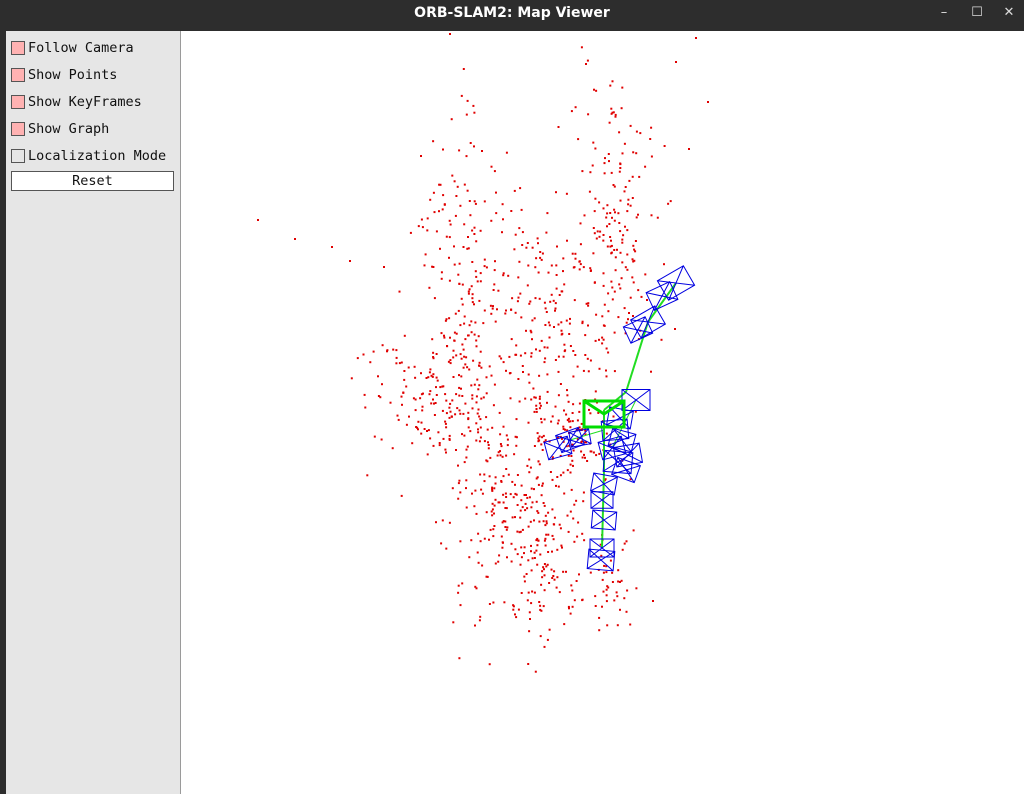 This screenshot has width=1024, height=794. Describe the element at coordinates (76, 102) in the screenshot. I see `show-keyframes-toggle: Show KeyFrames` at that location.